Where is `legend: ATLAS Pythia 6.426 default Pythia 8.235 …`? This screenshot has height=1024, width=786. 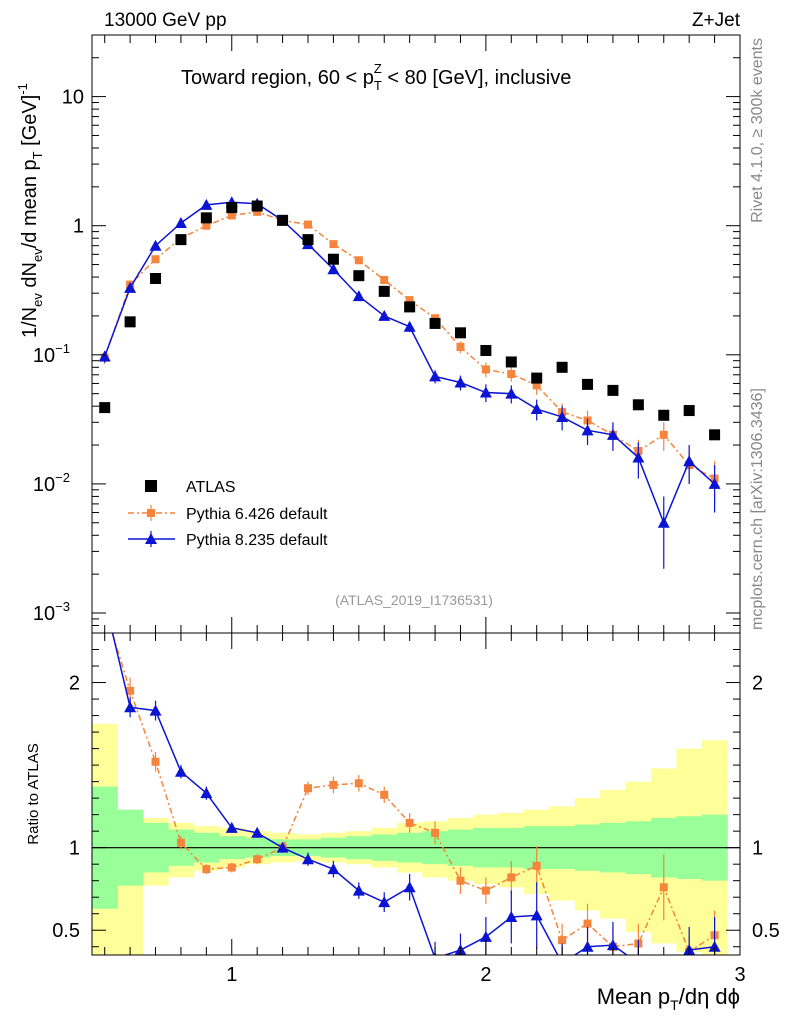 legend: ATLAS Pythia 6.426 default Pythia 8.235 … is located at coordinates (228, 514).